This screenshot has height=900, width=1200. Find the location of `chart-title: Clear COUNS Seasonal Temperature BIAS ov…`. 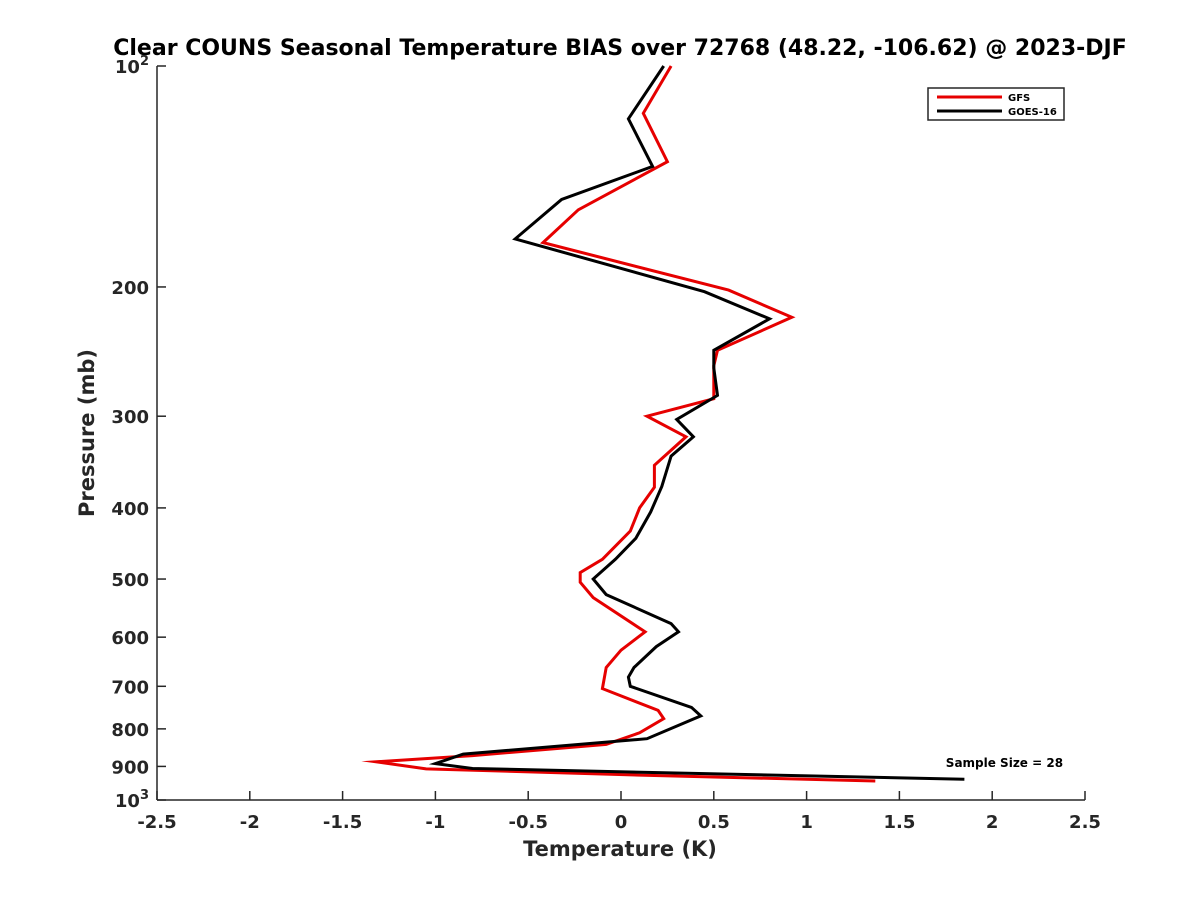

chart-title: Clear COUNS Seasonal Temperature BIAS ov… is located at coordinates (619, 48).